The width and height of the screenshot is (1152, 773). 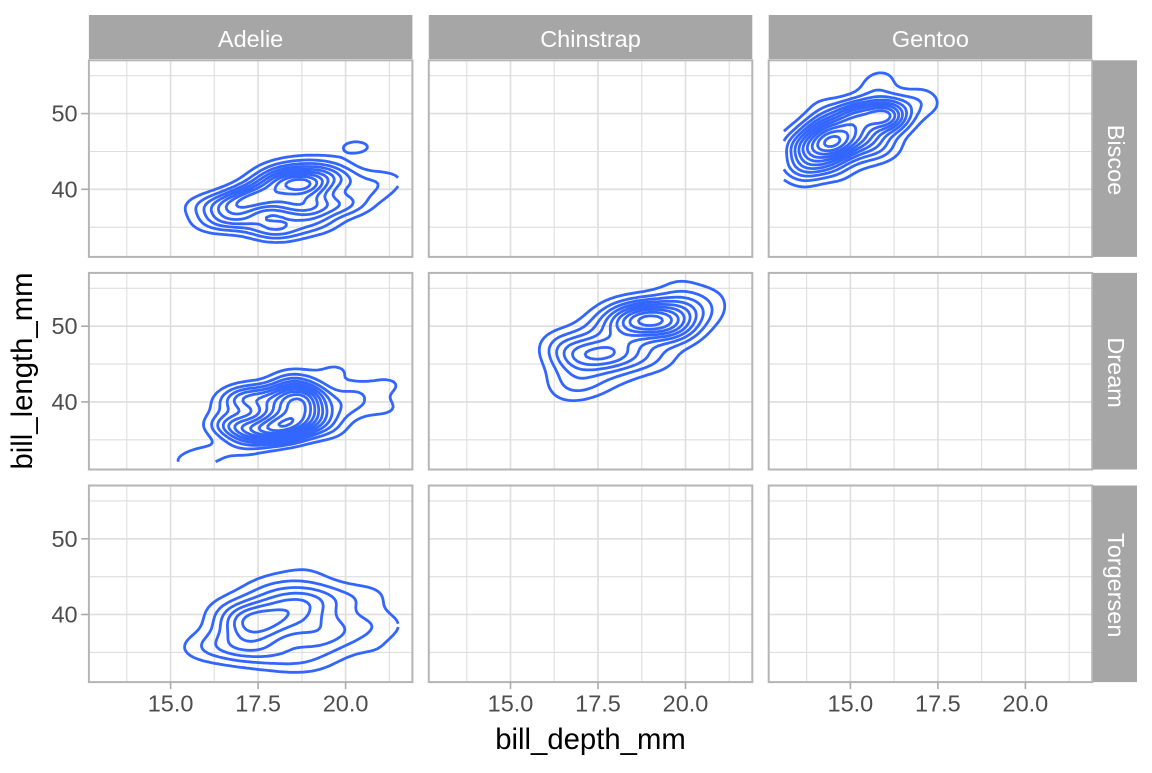 What do you see at coordinates (1116, 372) in the screenshot?
I see `svg-text: Dream` at bounding box center [1116, 372].